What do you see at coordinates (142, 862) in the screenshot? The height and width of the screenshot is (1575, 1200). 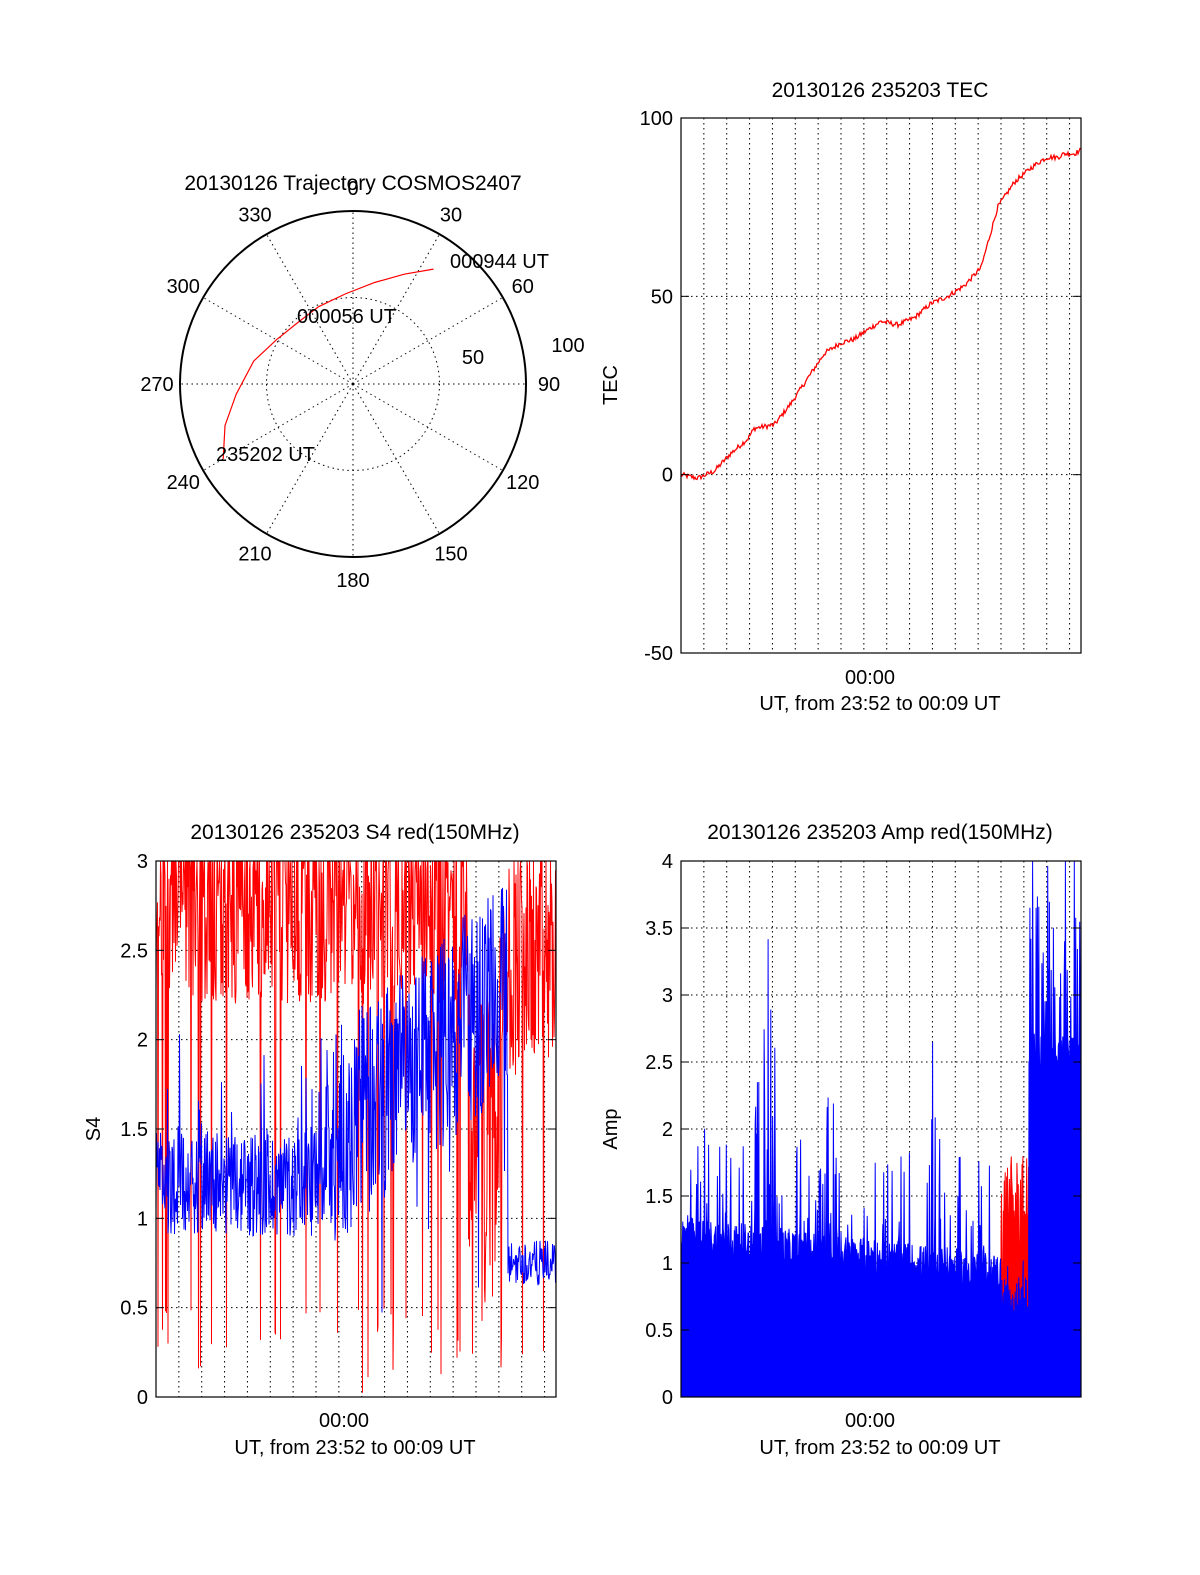 I see `s4-ytick-label: 3` at bounding box center [142, 862].